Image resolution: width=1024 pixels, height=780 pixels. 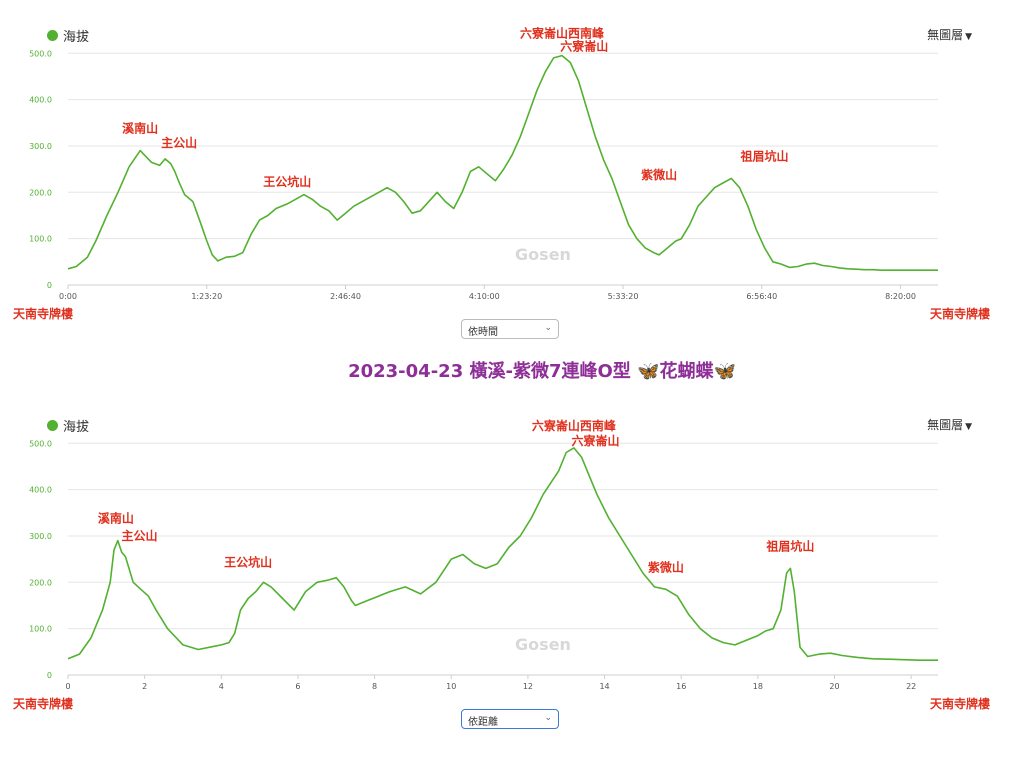 I want to click on x-axis-mode-select: 依時間 ⌄, so click(x=510, y=329).